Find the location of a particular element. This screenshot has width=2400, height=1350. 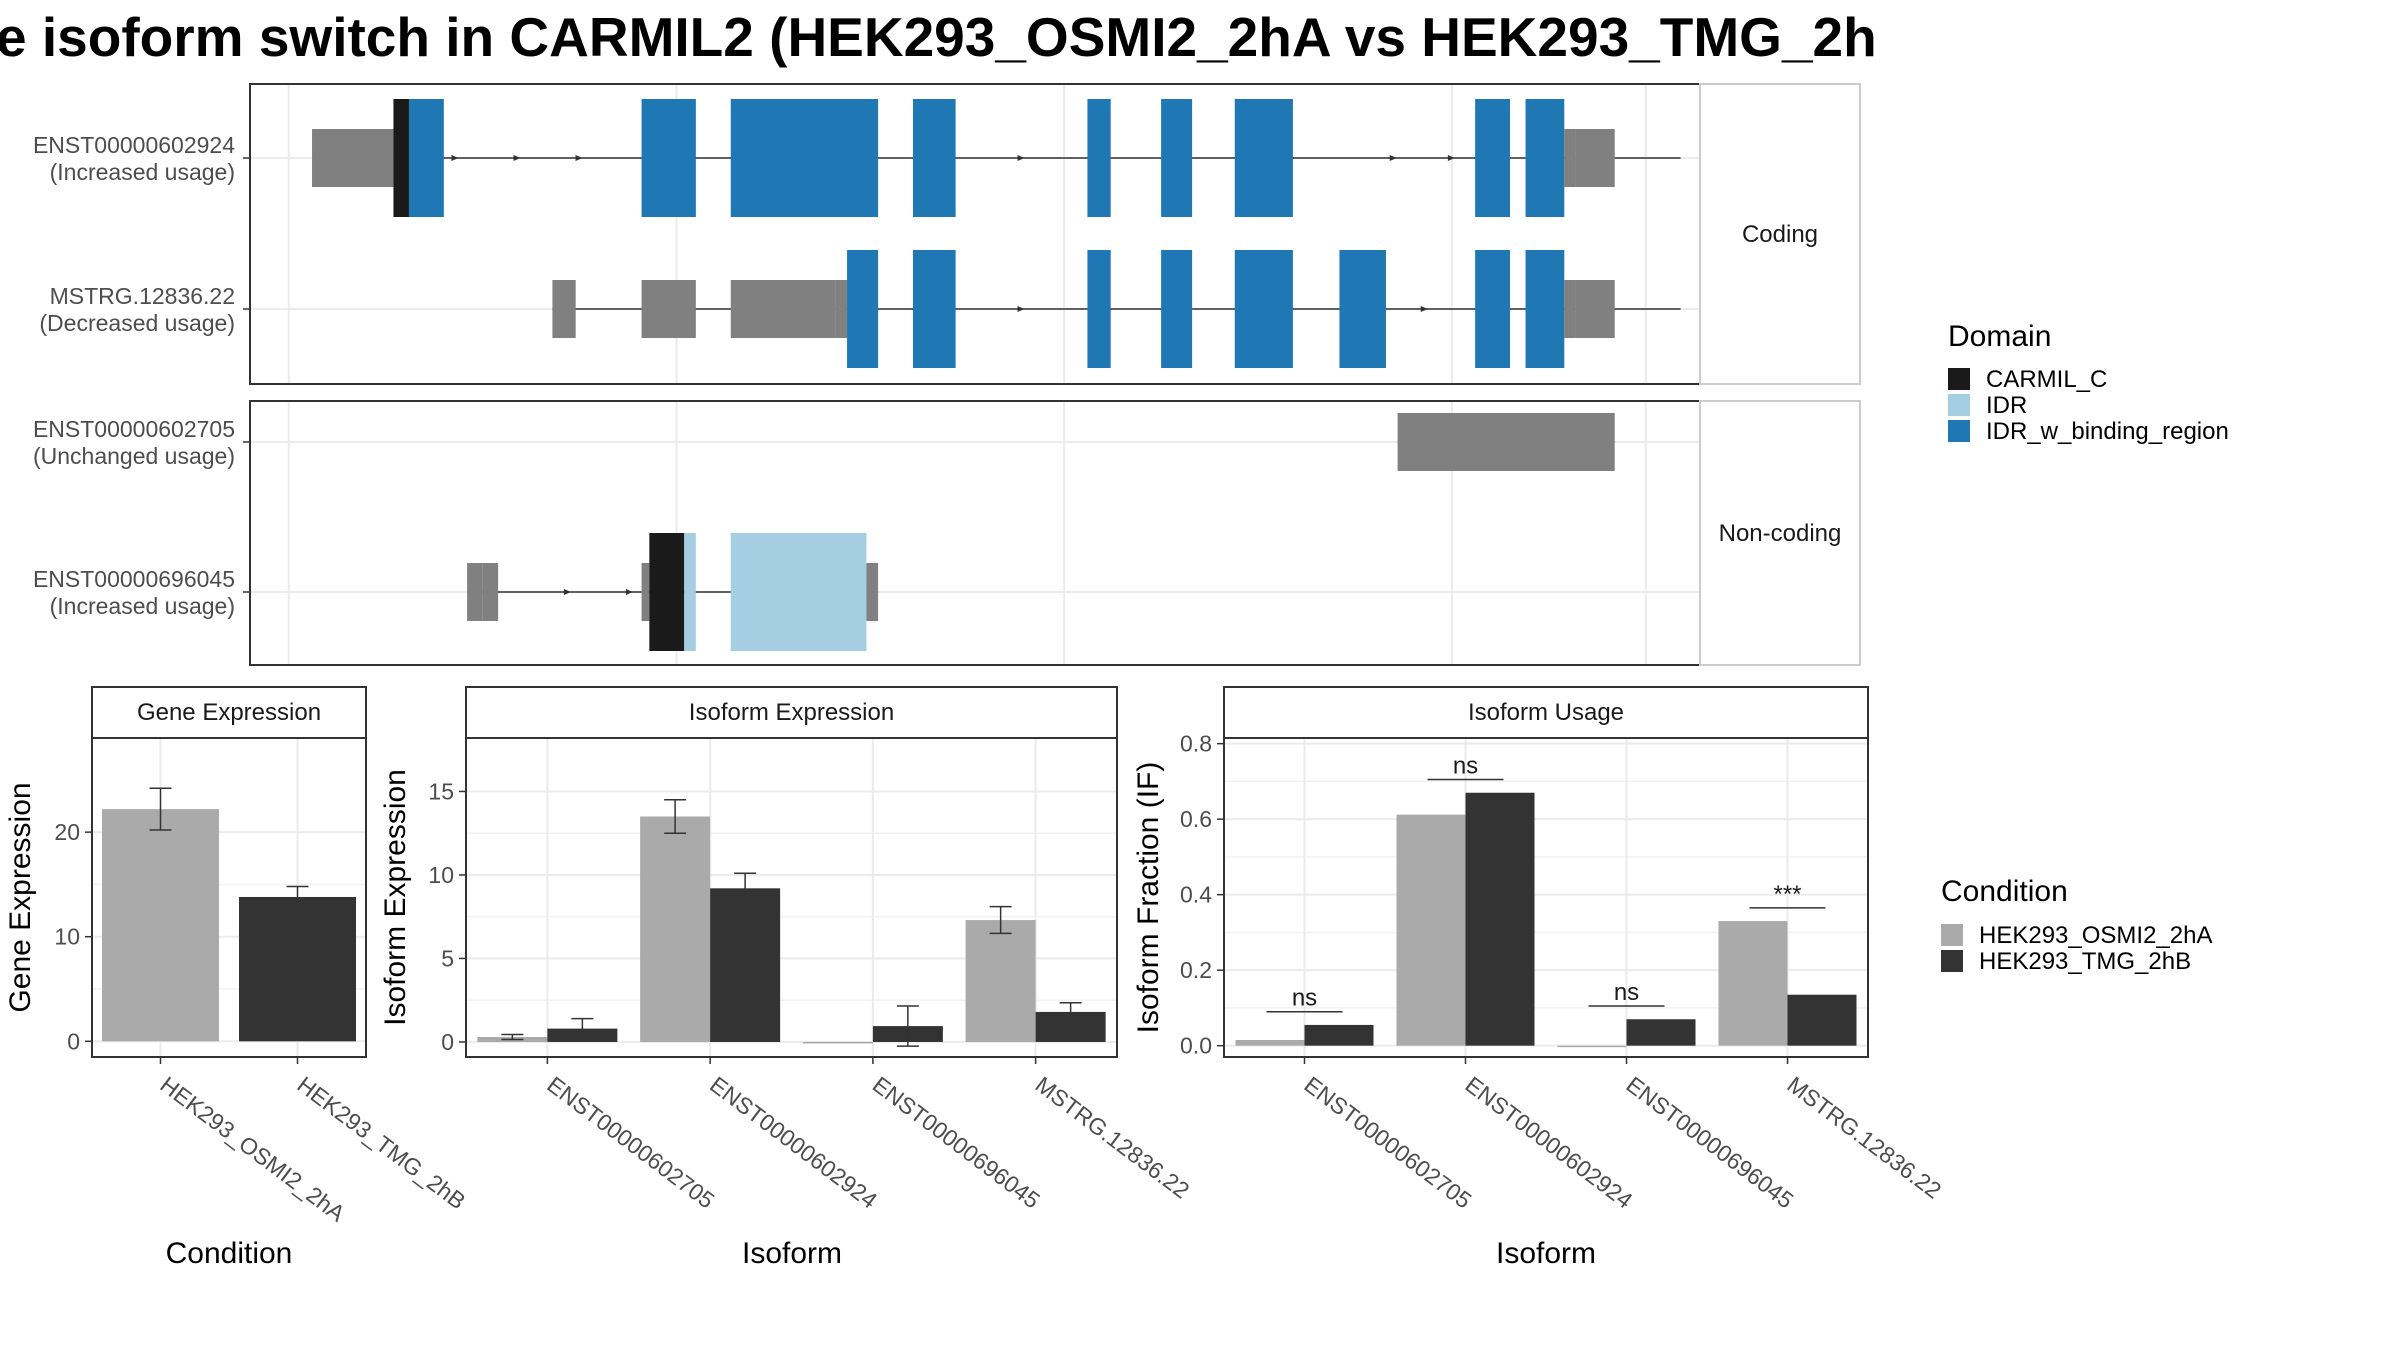

y-tick-label: 15 is located at coordinates (441, 791).